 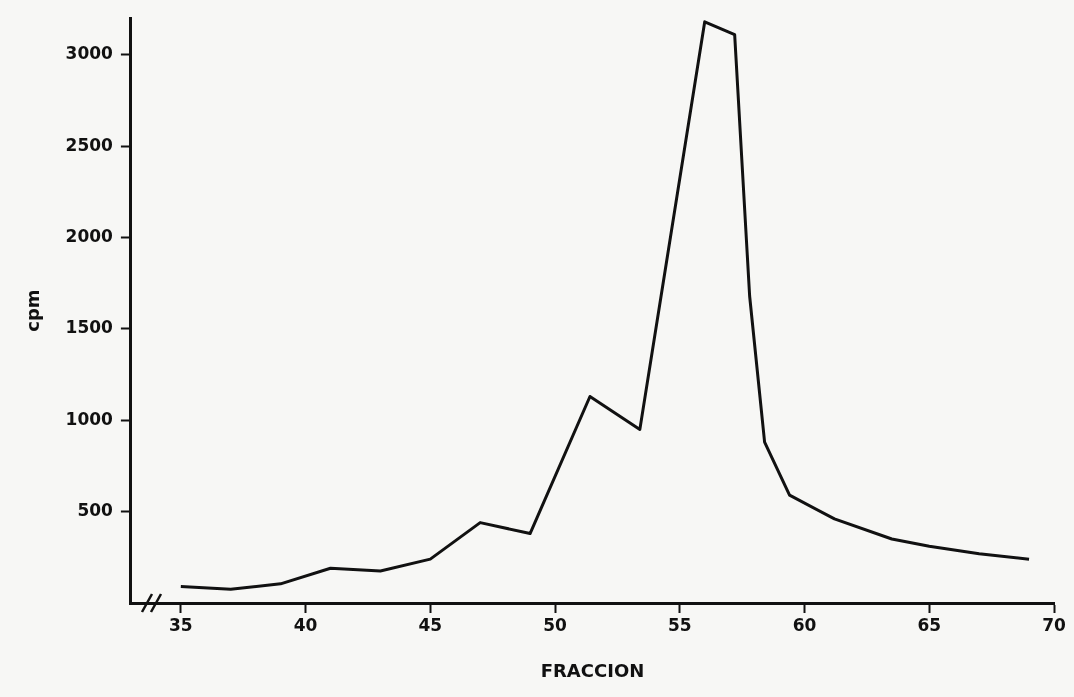 I want to click on x-tick-label: 40, so click(x=305, y=624).